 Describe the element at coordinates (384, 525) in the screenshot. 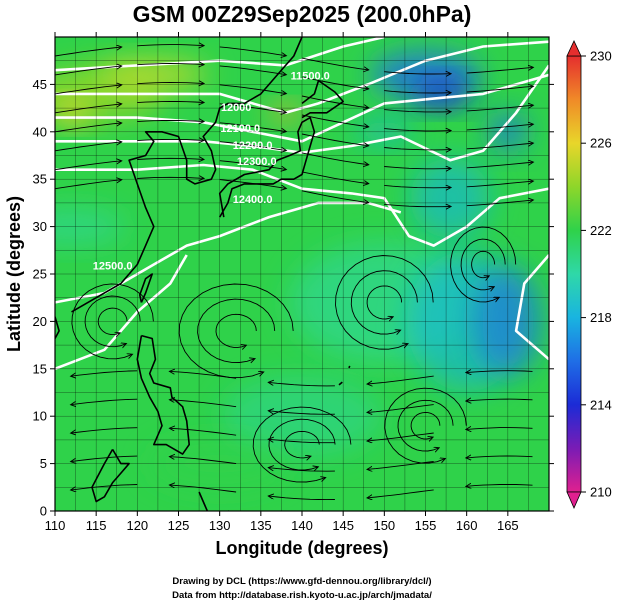

I see `x-tick-label: 150` at that location.